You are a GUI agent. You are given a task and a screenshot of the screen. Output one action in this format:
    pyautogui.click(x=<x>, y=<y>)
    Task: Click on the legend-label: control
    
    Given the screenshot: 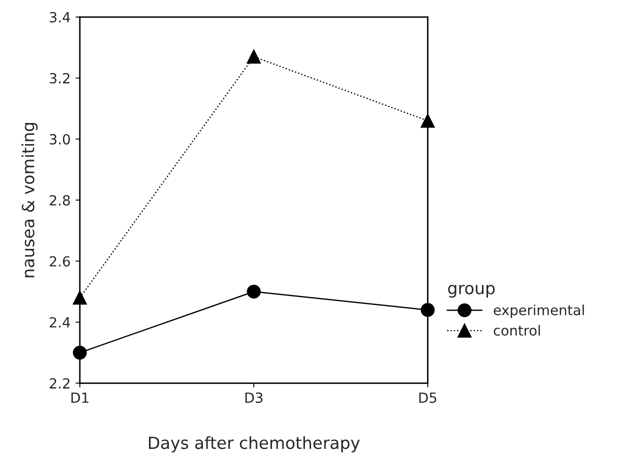 What is the action you would take?
    pyautogui.click(x=517, y=330)
    